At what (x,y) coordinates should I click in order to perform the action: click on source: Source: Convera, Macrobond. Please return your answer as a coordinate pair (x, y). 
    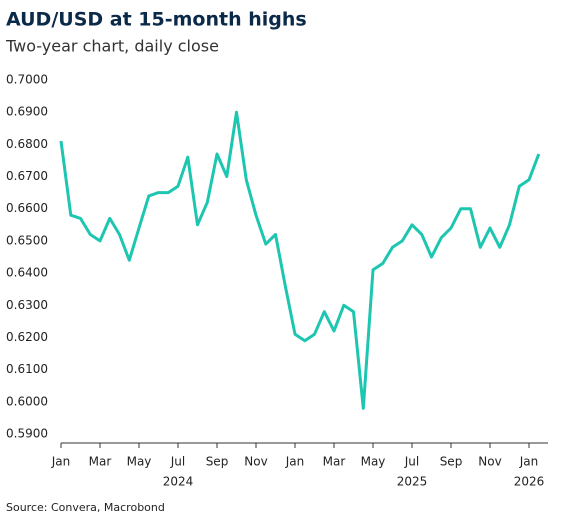
    Looking at the image, I should click on (85, 507).